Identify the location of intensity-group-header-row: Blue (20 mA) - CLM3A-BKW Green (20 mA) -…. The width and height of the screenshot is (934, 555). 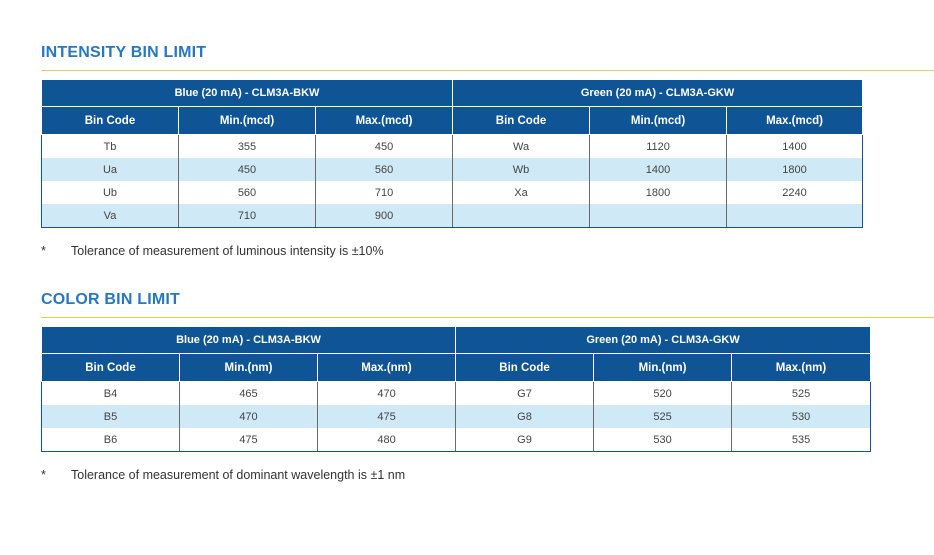
(452, 93).